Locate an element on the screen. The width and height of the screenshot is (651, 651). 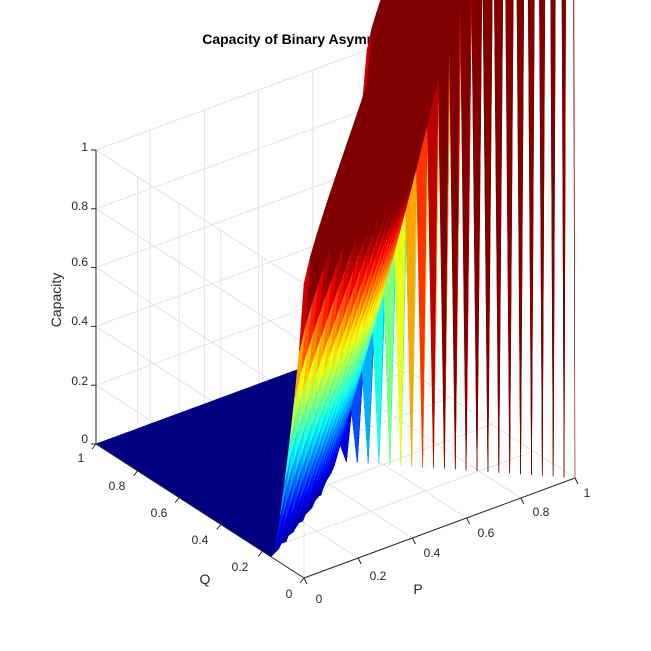
capacity-tick-label: 0.4 is located at coordinates (79, 321).